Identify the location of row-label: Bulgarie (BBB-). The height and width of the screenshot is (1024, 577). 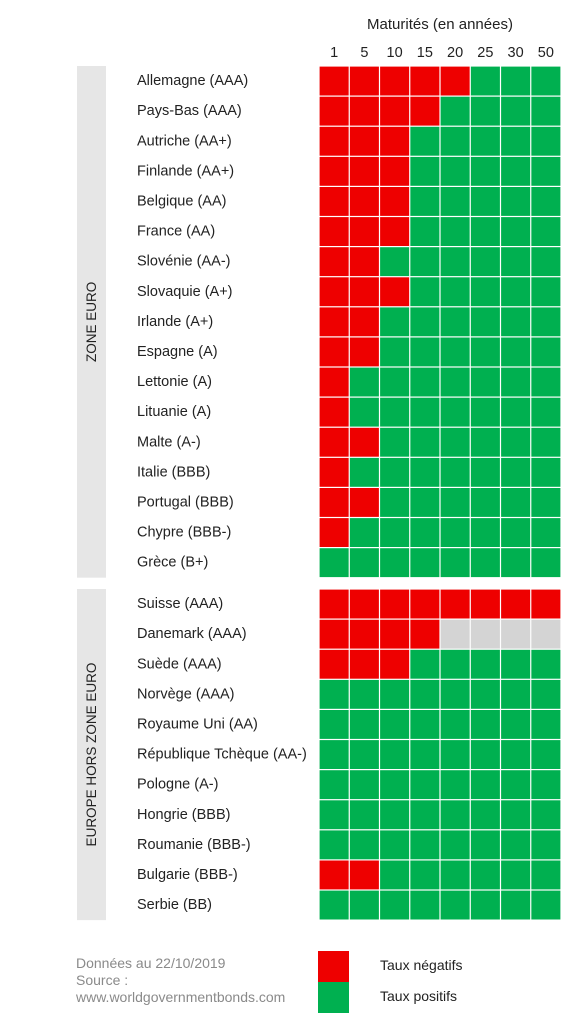
(187, 875).